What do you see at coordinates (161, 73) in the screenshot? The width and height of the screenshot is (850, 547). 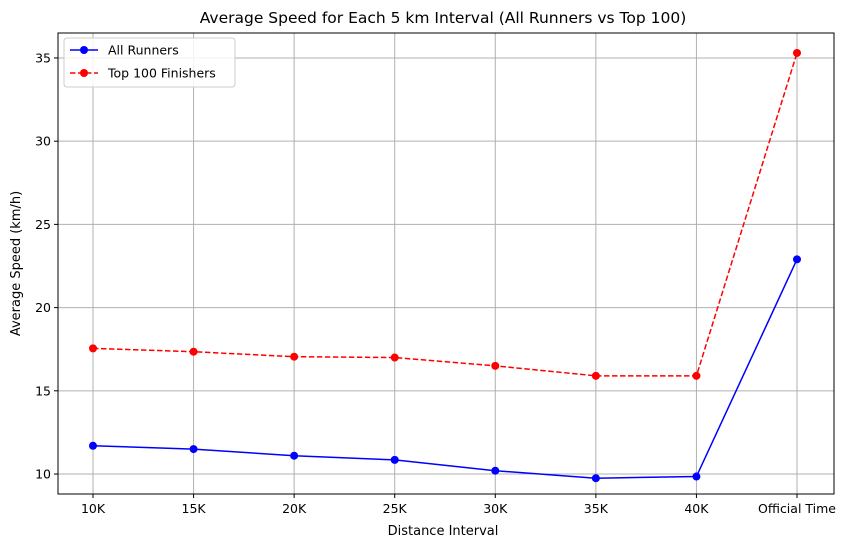 I see `legend-label: Top 100 Finishers` at bounding box center [161, 73].